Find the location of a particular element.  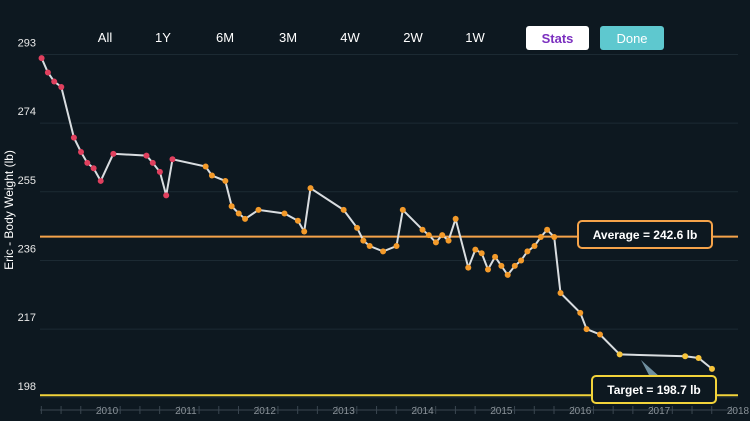

x-tick-label: 2010 is located at coordinates (107, 411).